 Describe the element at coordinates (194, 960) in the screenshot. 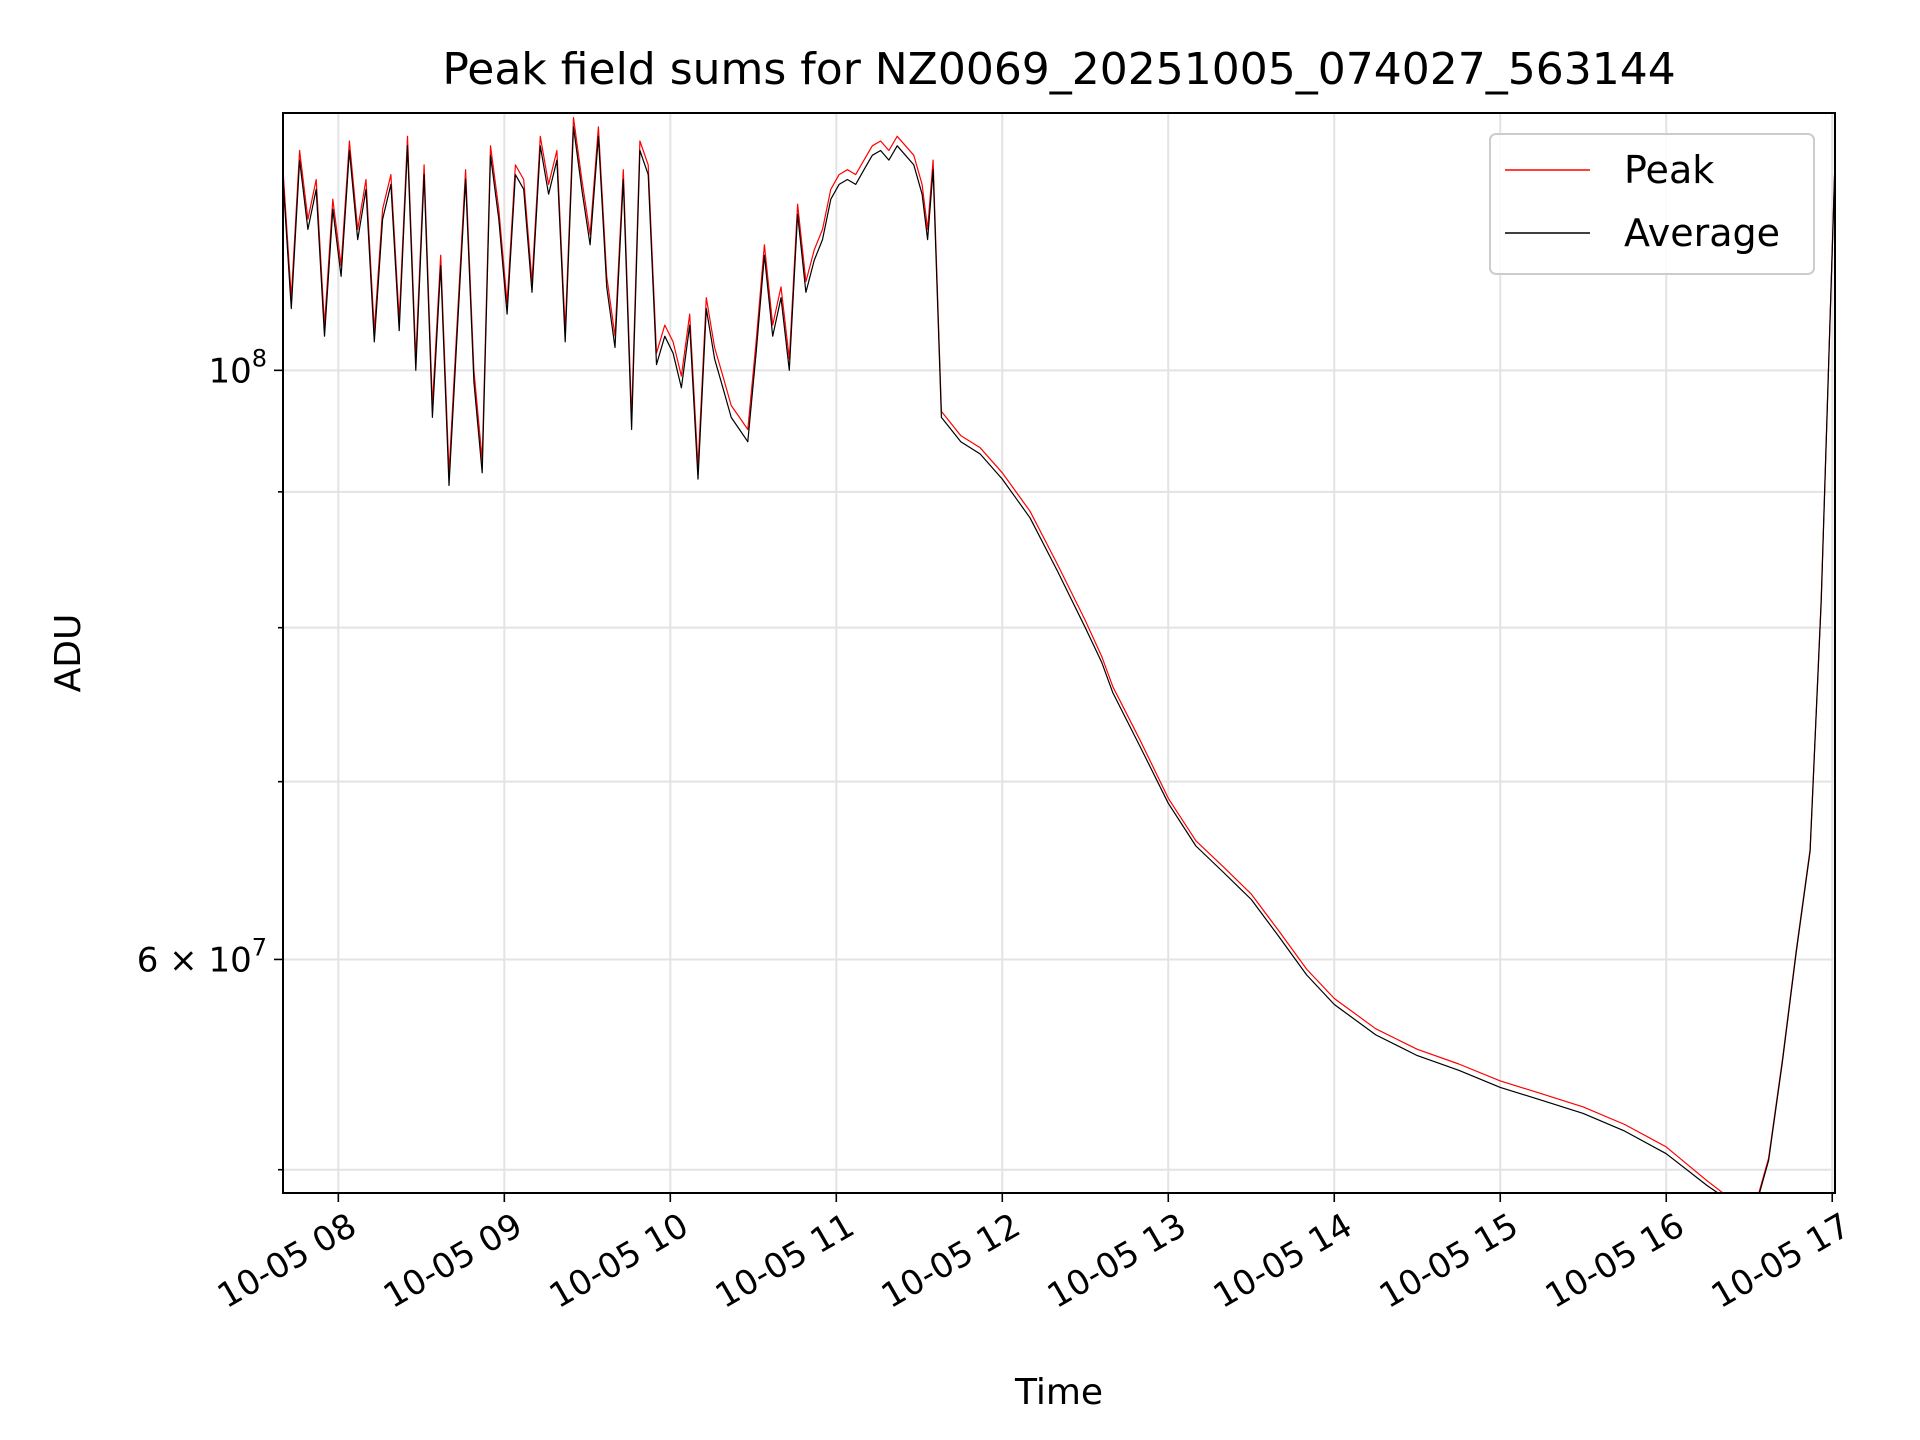

I see `y-tick-label-prefix: 6 × 10` at that location.